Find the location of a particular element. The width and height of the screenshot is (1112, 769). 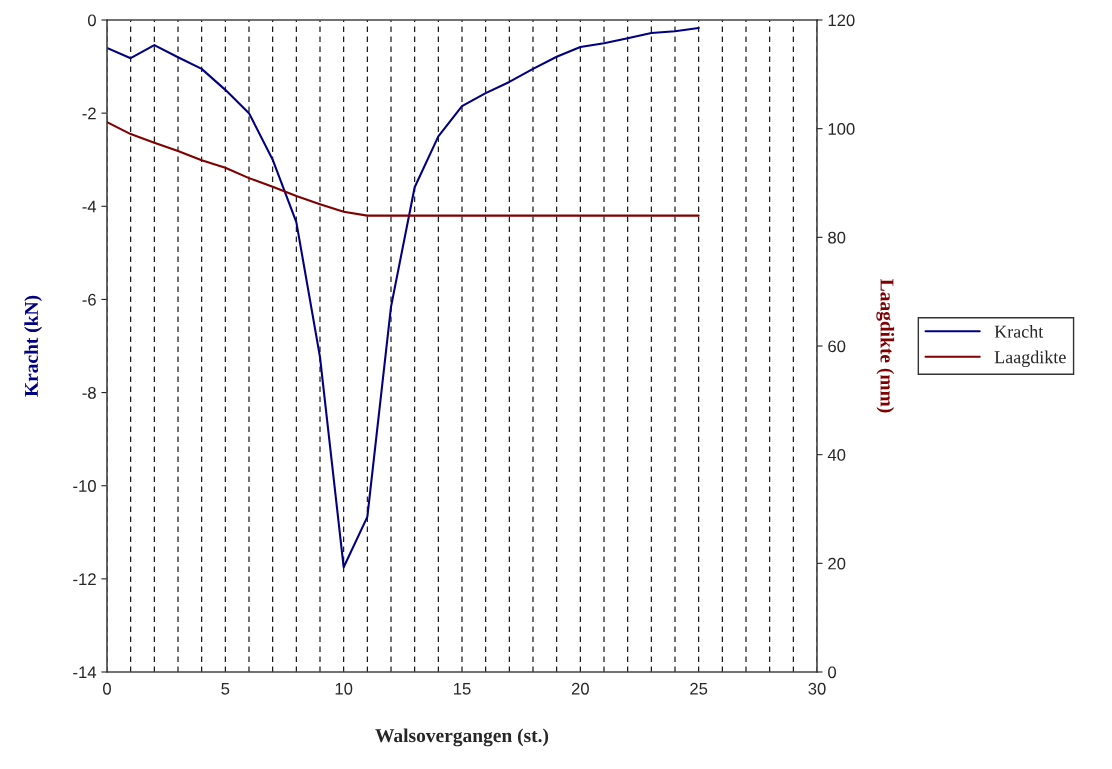

y2-tick-label: 100 is located at coordinates (841, 129).